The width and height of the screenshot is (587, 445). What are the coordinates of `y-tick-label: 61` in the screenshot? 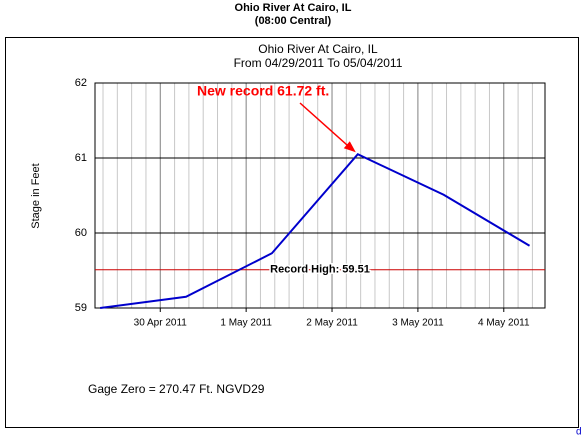 It's located at (81, 158).